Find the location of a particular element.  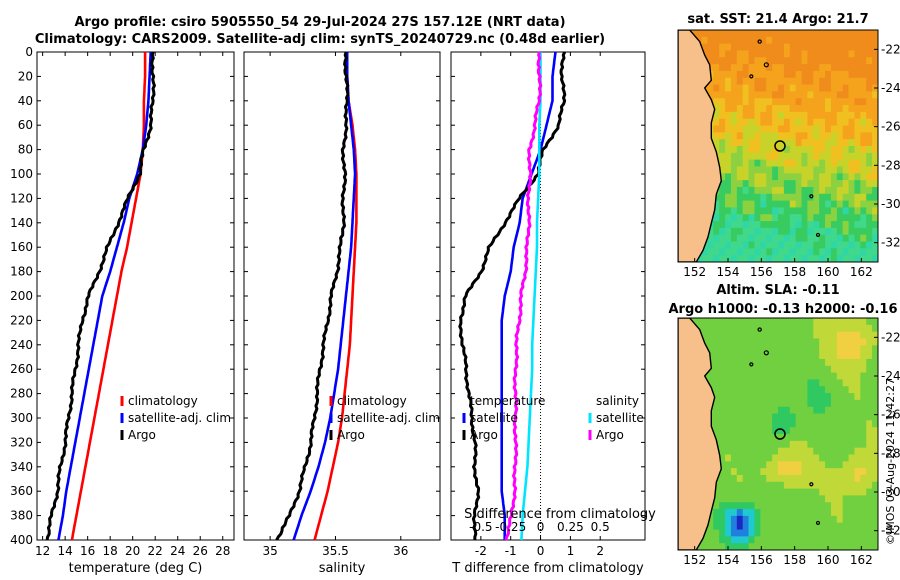

series-line-satellite-adj-clim is located at coordinates (324, 296).